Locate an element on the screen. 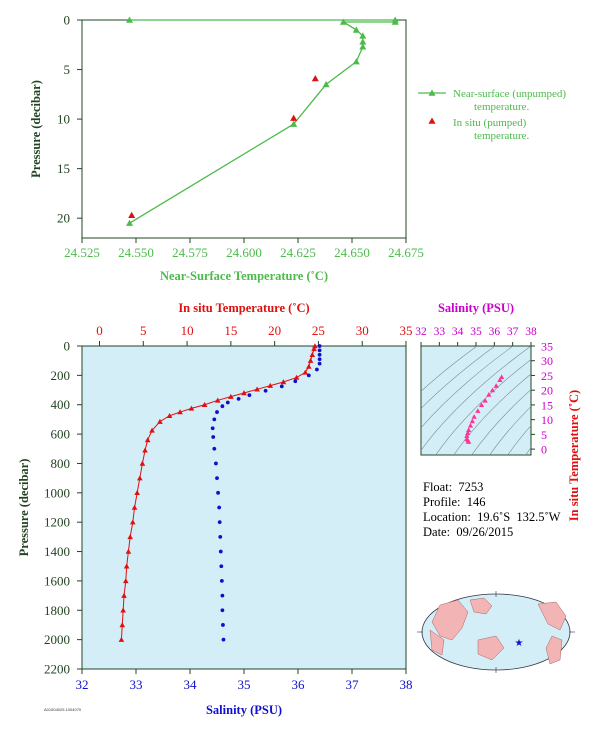 Image resolution: width=601 pixels, height=732 pixels. insitu-pumped-marker is located at coordinates (132, 215).